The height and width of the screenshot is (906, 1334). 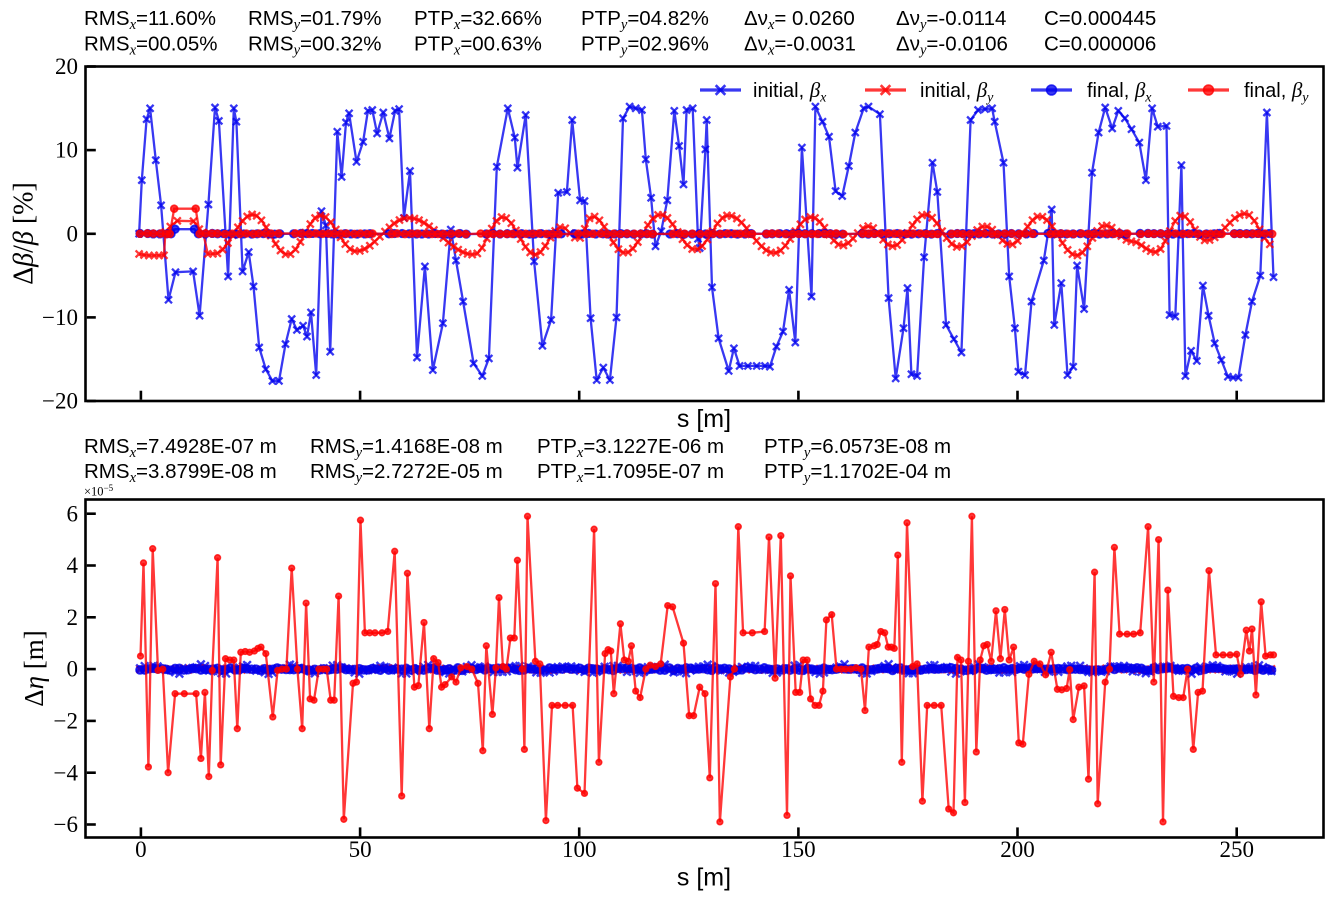 I want to click on svg-text: initial, βx, so click(x=790, y=92).